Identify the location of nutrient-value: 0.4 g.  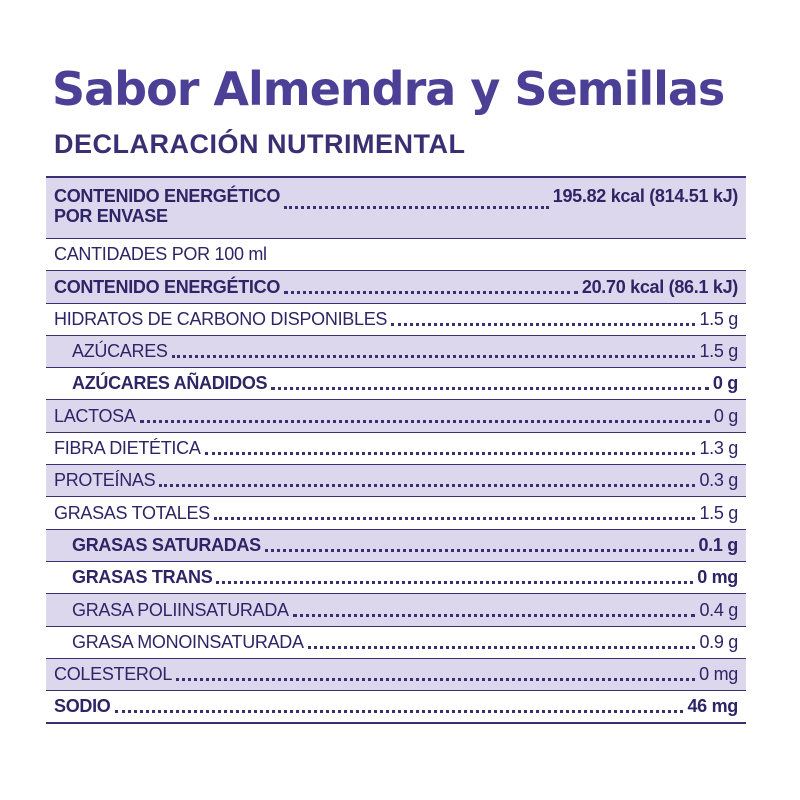
(718, 609).